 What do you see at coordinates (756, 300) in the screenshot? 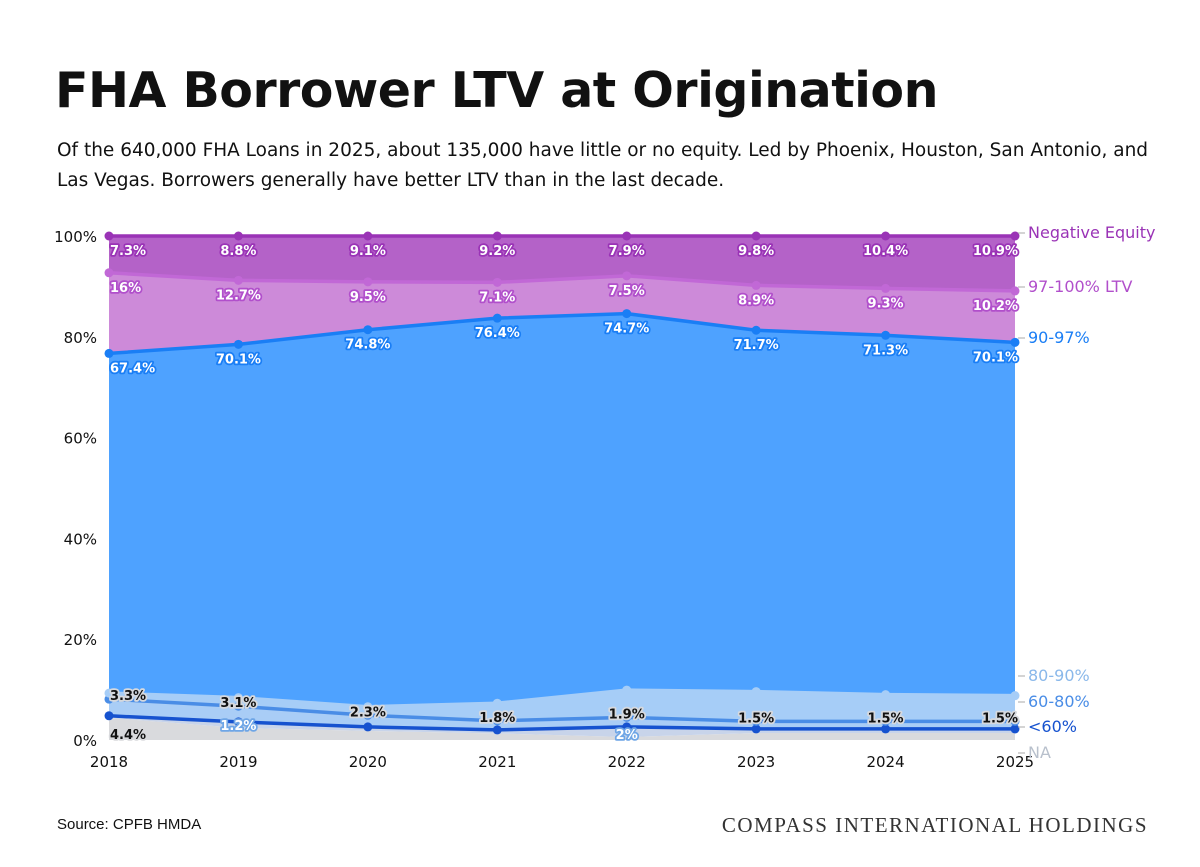
I see `data-label: 8.9%` at bounding box center [756, 300].